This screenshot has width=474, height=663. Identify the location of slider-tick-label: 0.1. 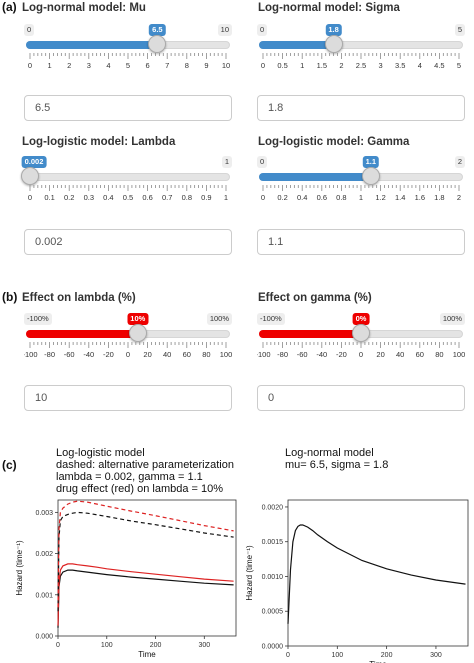
(49, 197).